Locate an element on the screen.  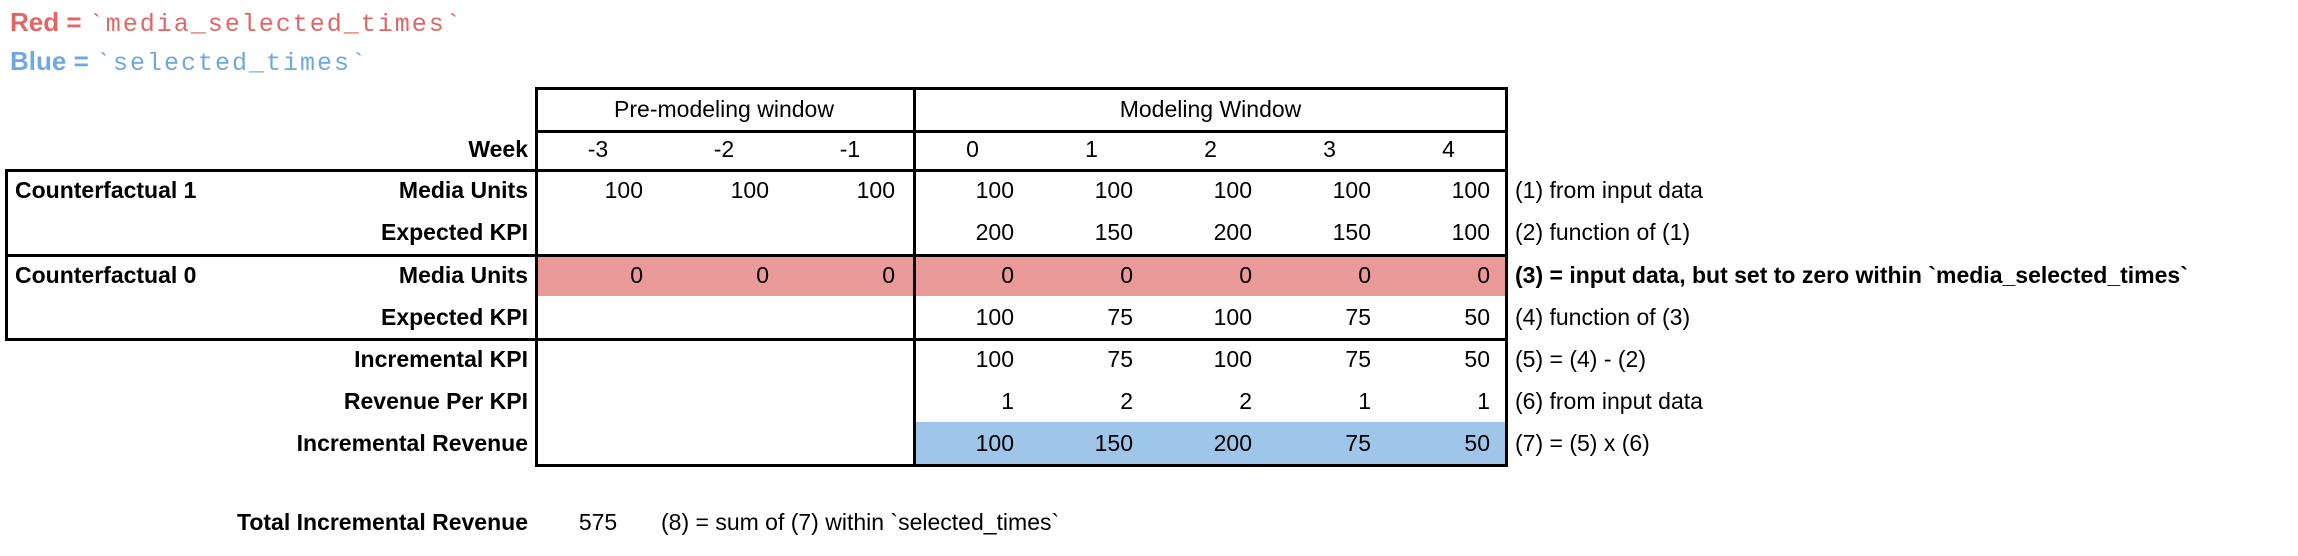
border-boxes-left is located at coordinates (6, 255).